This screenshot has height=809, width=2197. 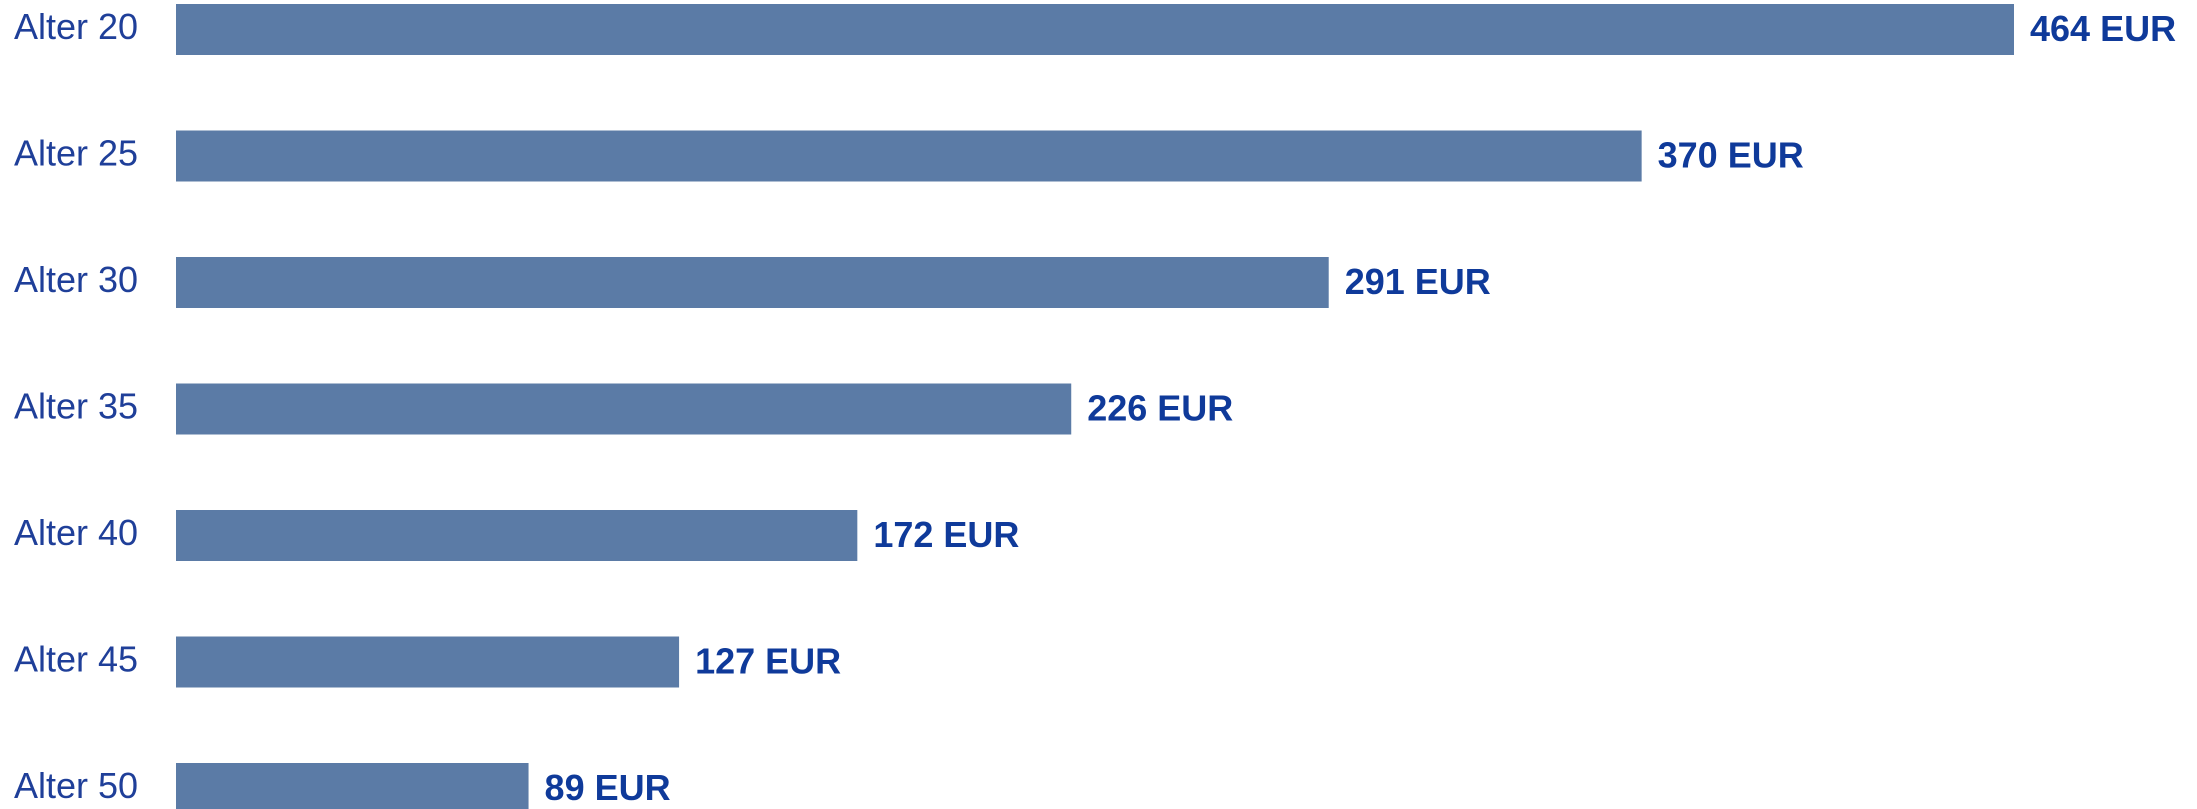 What do you see at coordinates (76, 26) in the screenshot?
I see `category-label: Alter 20` at bounding box center [76, 26].